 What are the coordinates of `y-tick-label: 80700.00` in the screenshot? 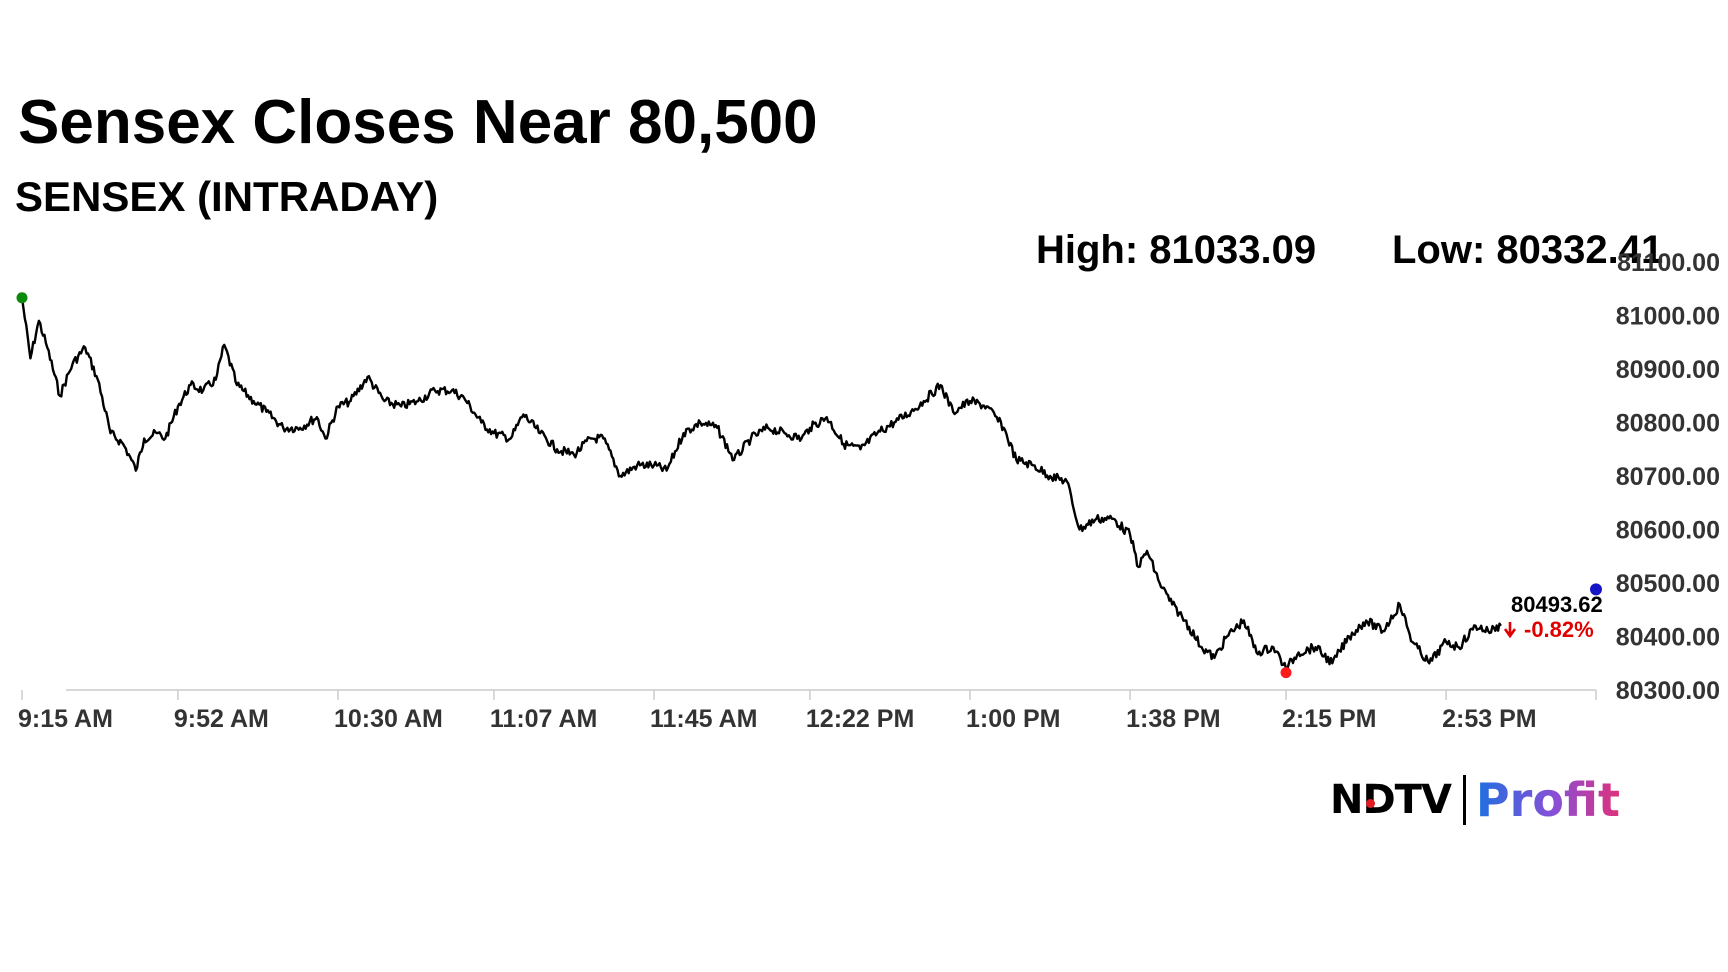 It's located at (1668, 477).